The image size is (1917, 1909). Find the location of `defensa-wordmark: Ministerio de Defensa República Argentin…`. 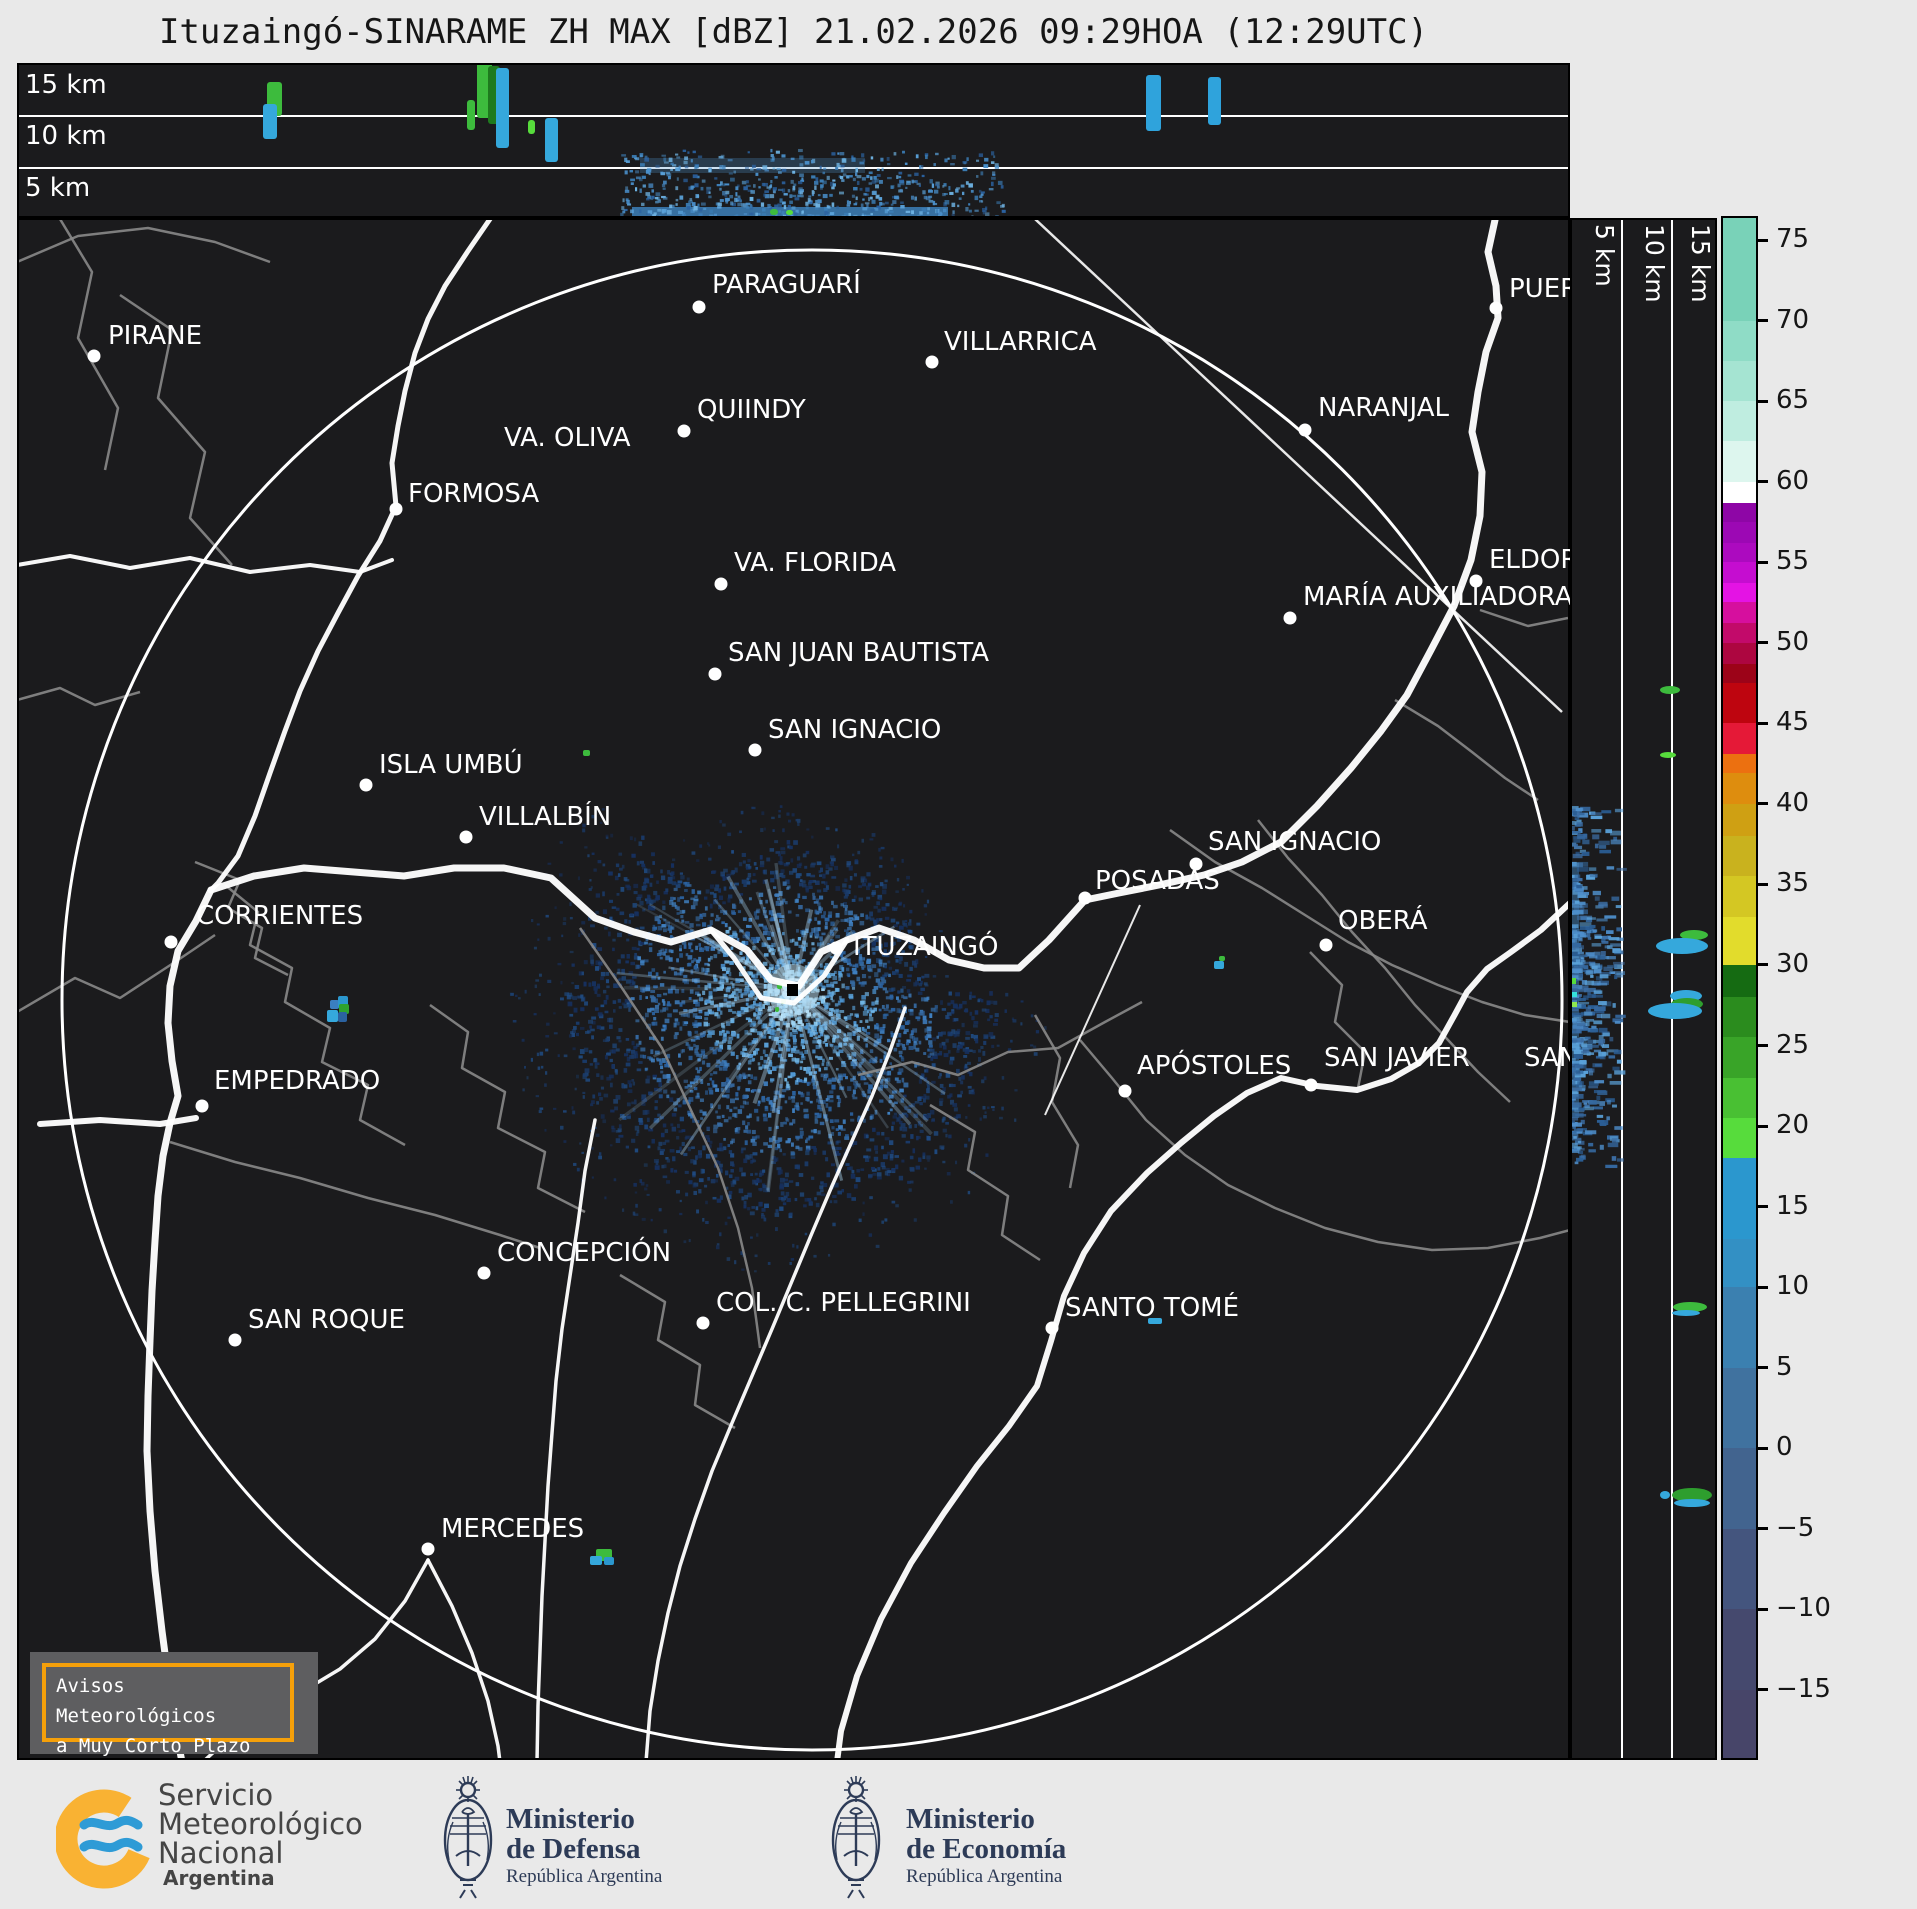

defensa-wordmark: Ministerio de Defensa República Argentin… is located at coordinates (584, 1847).